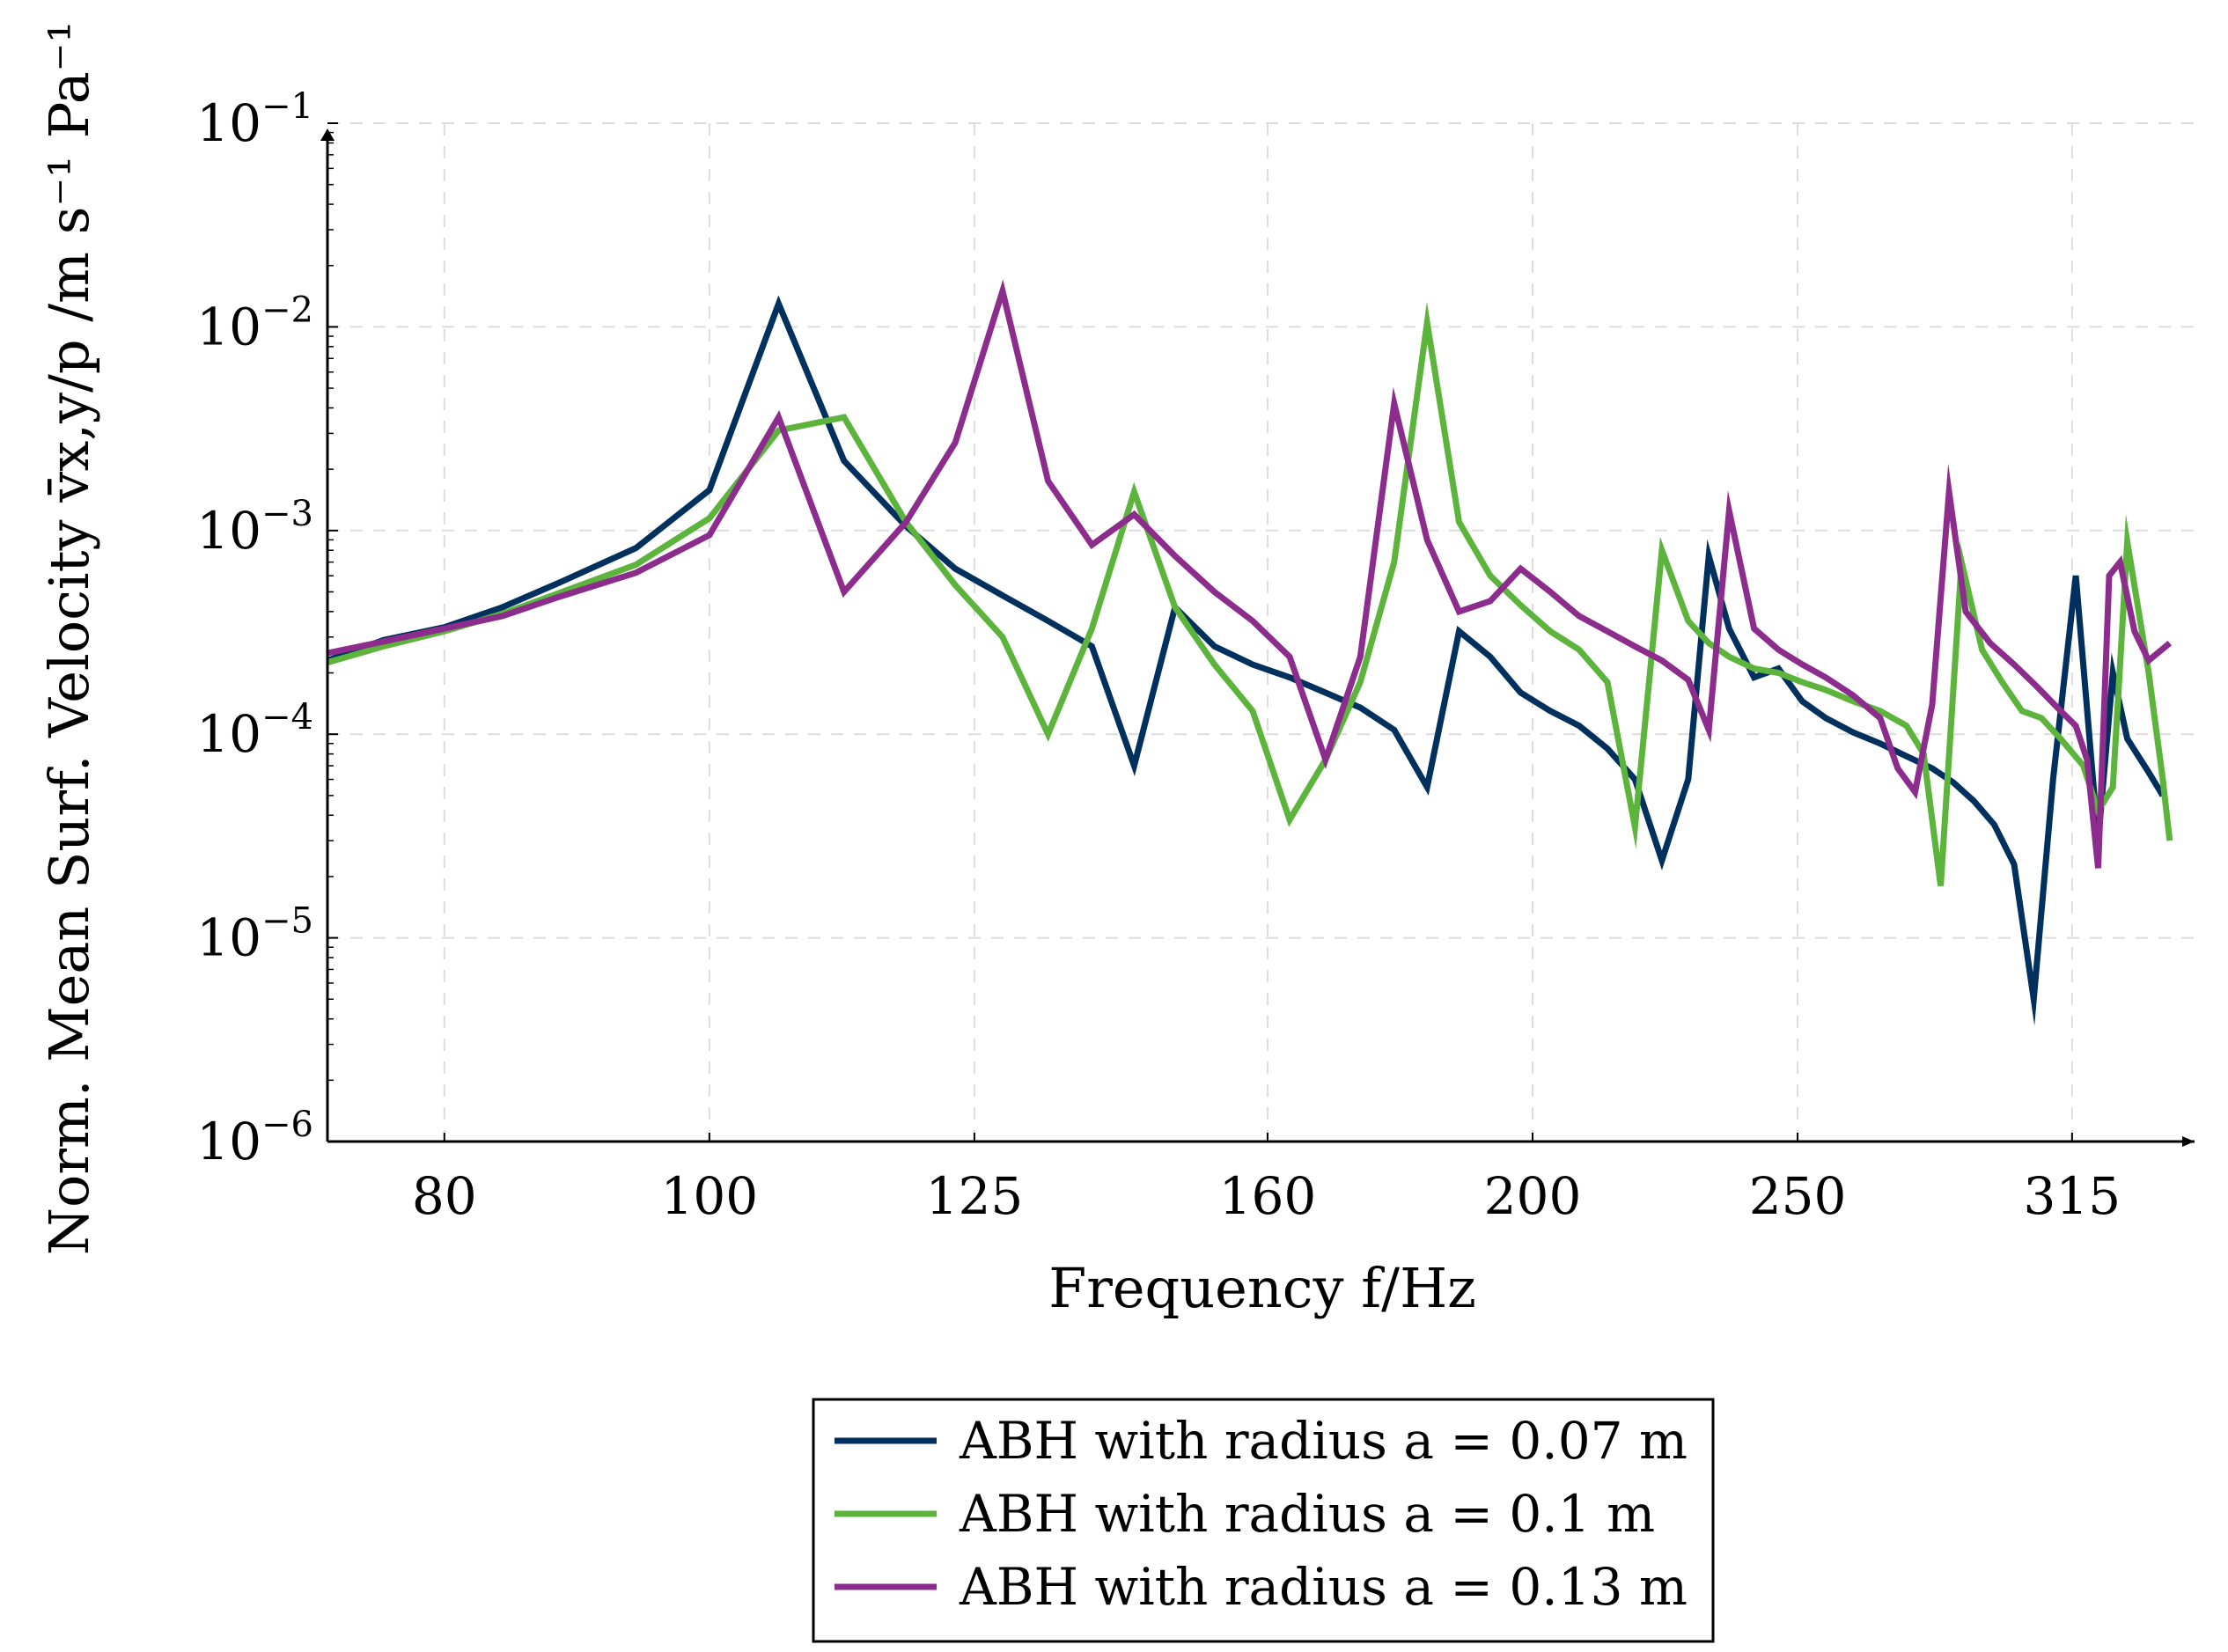 This screenshot has height=1652, width=2228. What do you see at coordinates (287, 1125) in the screenshot?
I see `y-tick-exponent: −6` at bounding box center [287, 1125].